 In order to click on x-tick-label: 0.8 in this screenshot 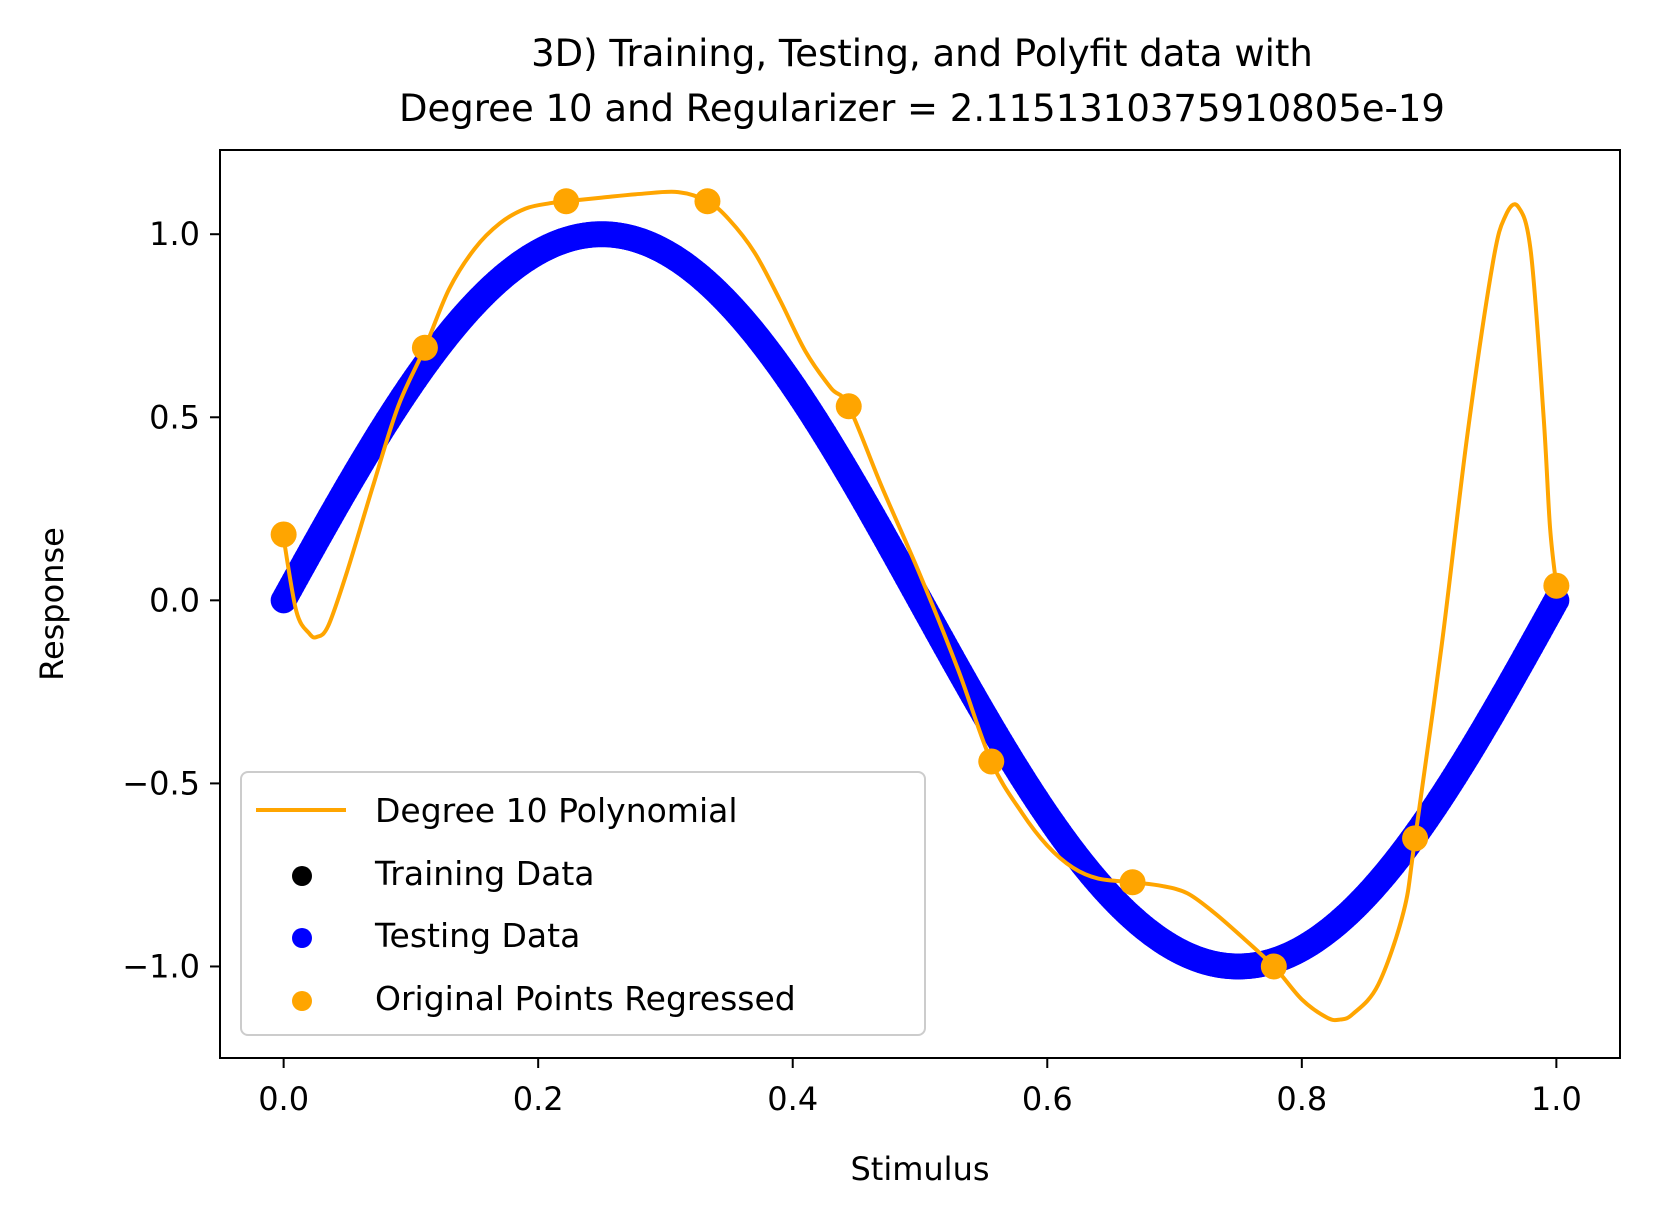, I will do `click(1301, 1099)`.